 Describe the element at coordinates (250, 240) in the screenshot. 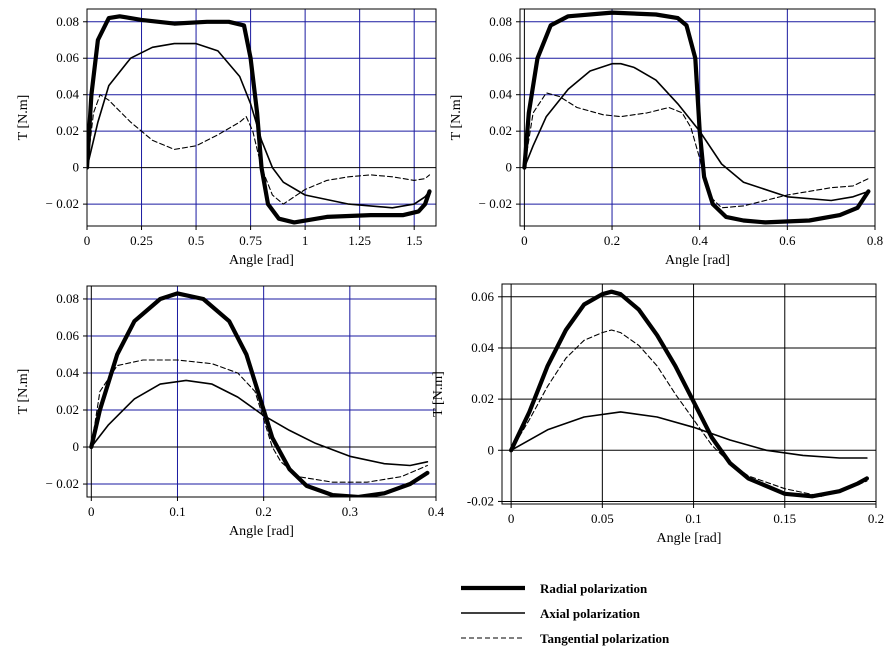

I see `x-tick-label: 0.75` at that location.